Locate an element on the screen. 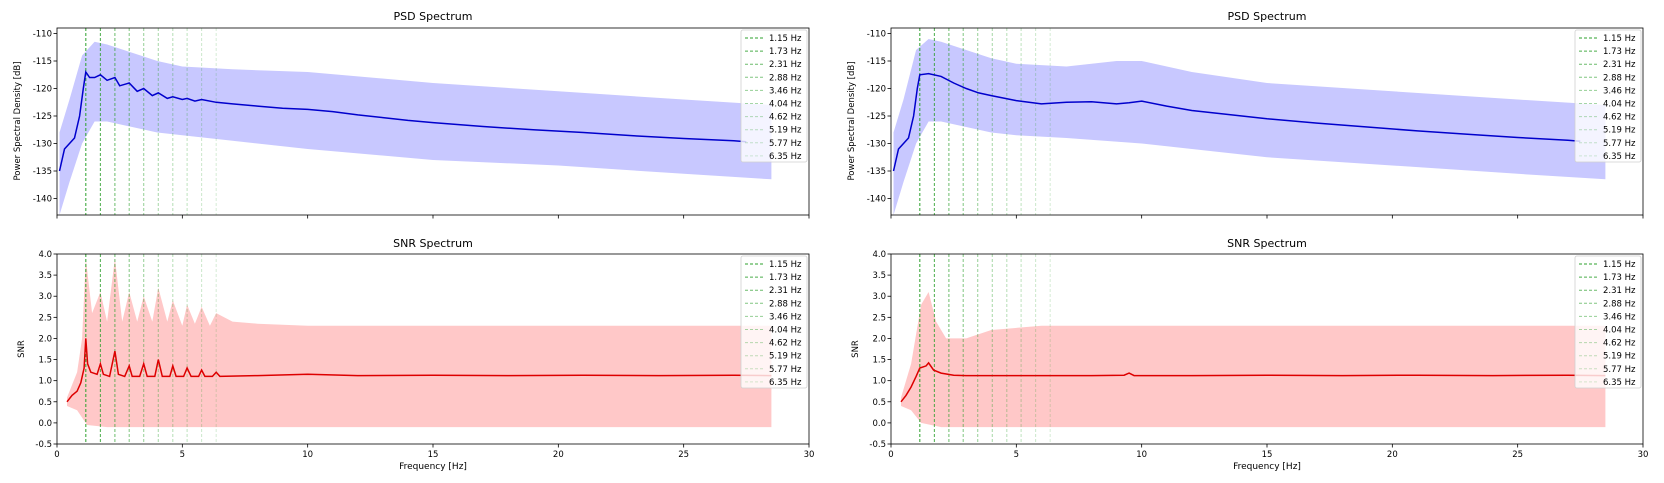  left-snr-xtick-label: 20 is located at coordinates (558, 455).